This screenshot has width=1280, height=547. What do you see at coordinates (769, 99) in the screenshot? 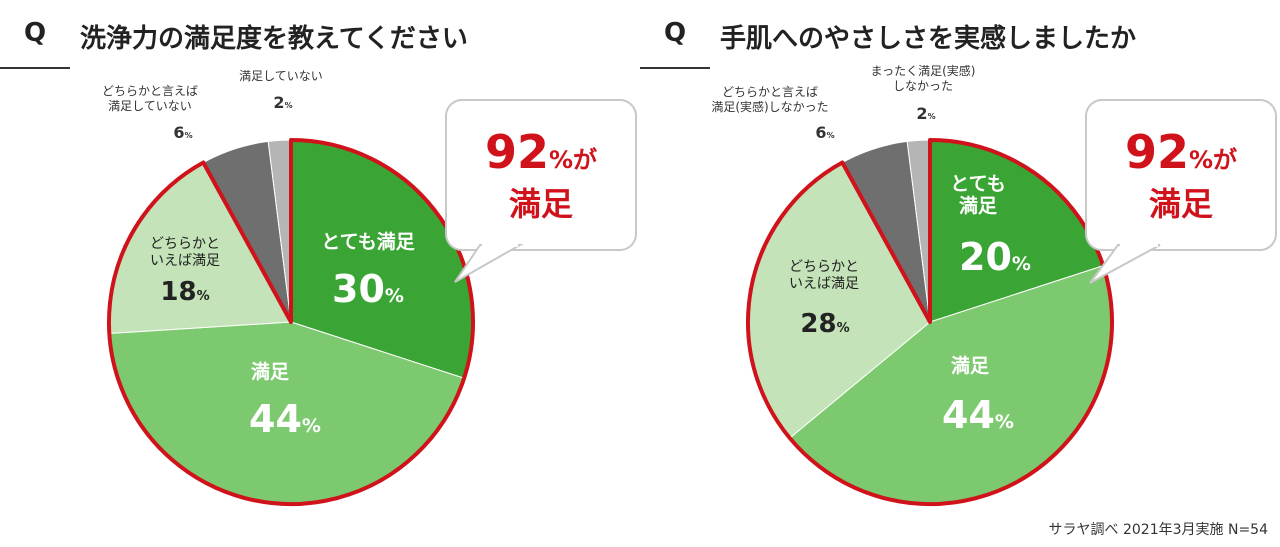
I see `slice-label: どちらかと言えば満足(実感)しなかった` at bounding box center [769, 99].